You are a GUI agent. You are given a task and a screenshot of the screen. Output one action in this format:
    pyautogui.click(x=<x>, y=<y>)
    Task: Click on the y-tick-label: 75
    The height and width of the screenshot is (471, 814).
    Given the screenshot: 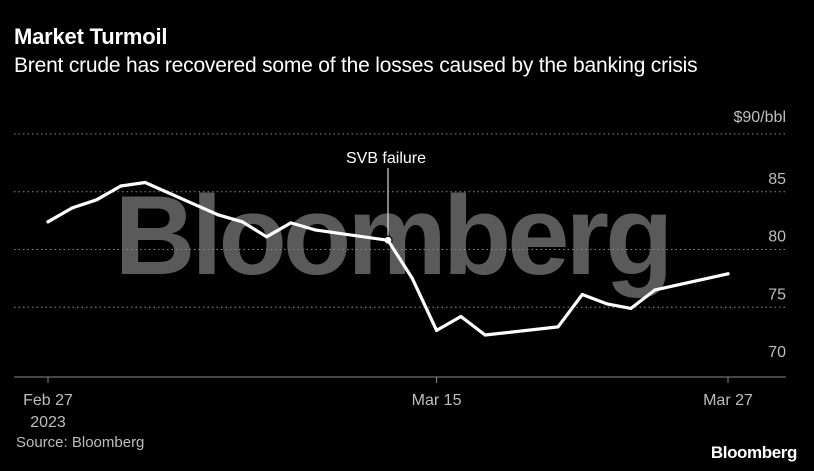 What is the action you would take?
    pyautogui.click(x=777, y=294)
    